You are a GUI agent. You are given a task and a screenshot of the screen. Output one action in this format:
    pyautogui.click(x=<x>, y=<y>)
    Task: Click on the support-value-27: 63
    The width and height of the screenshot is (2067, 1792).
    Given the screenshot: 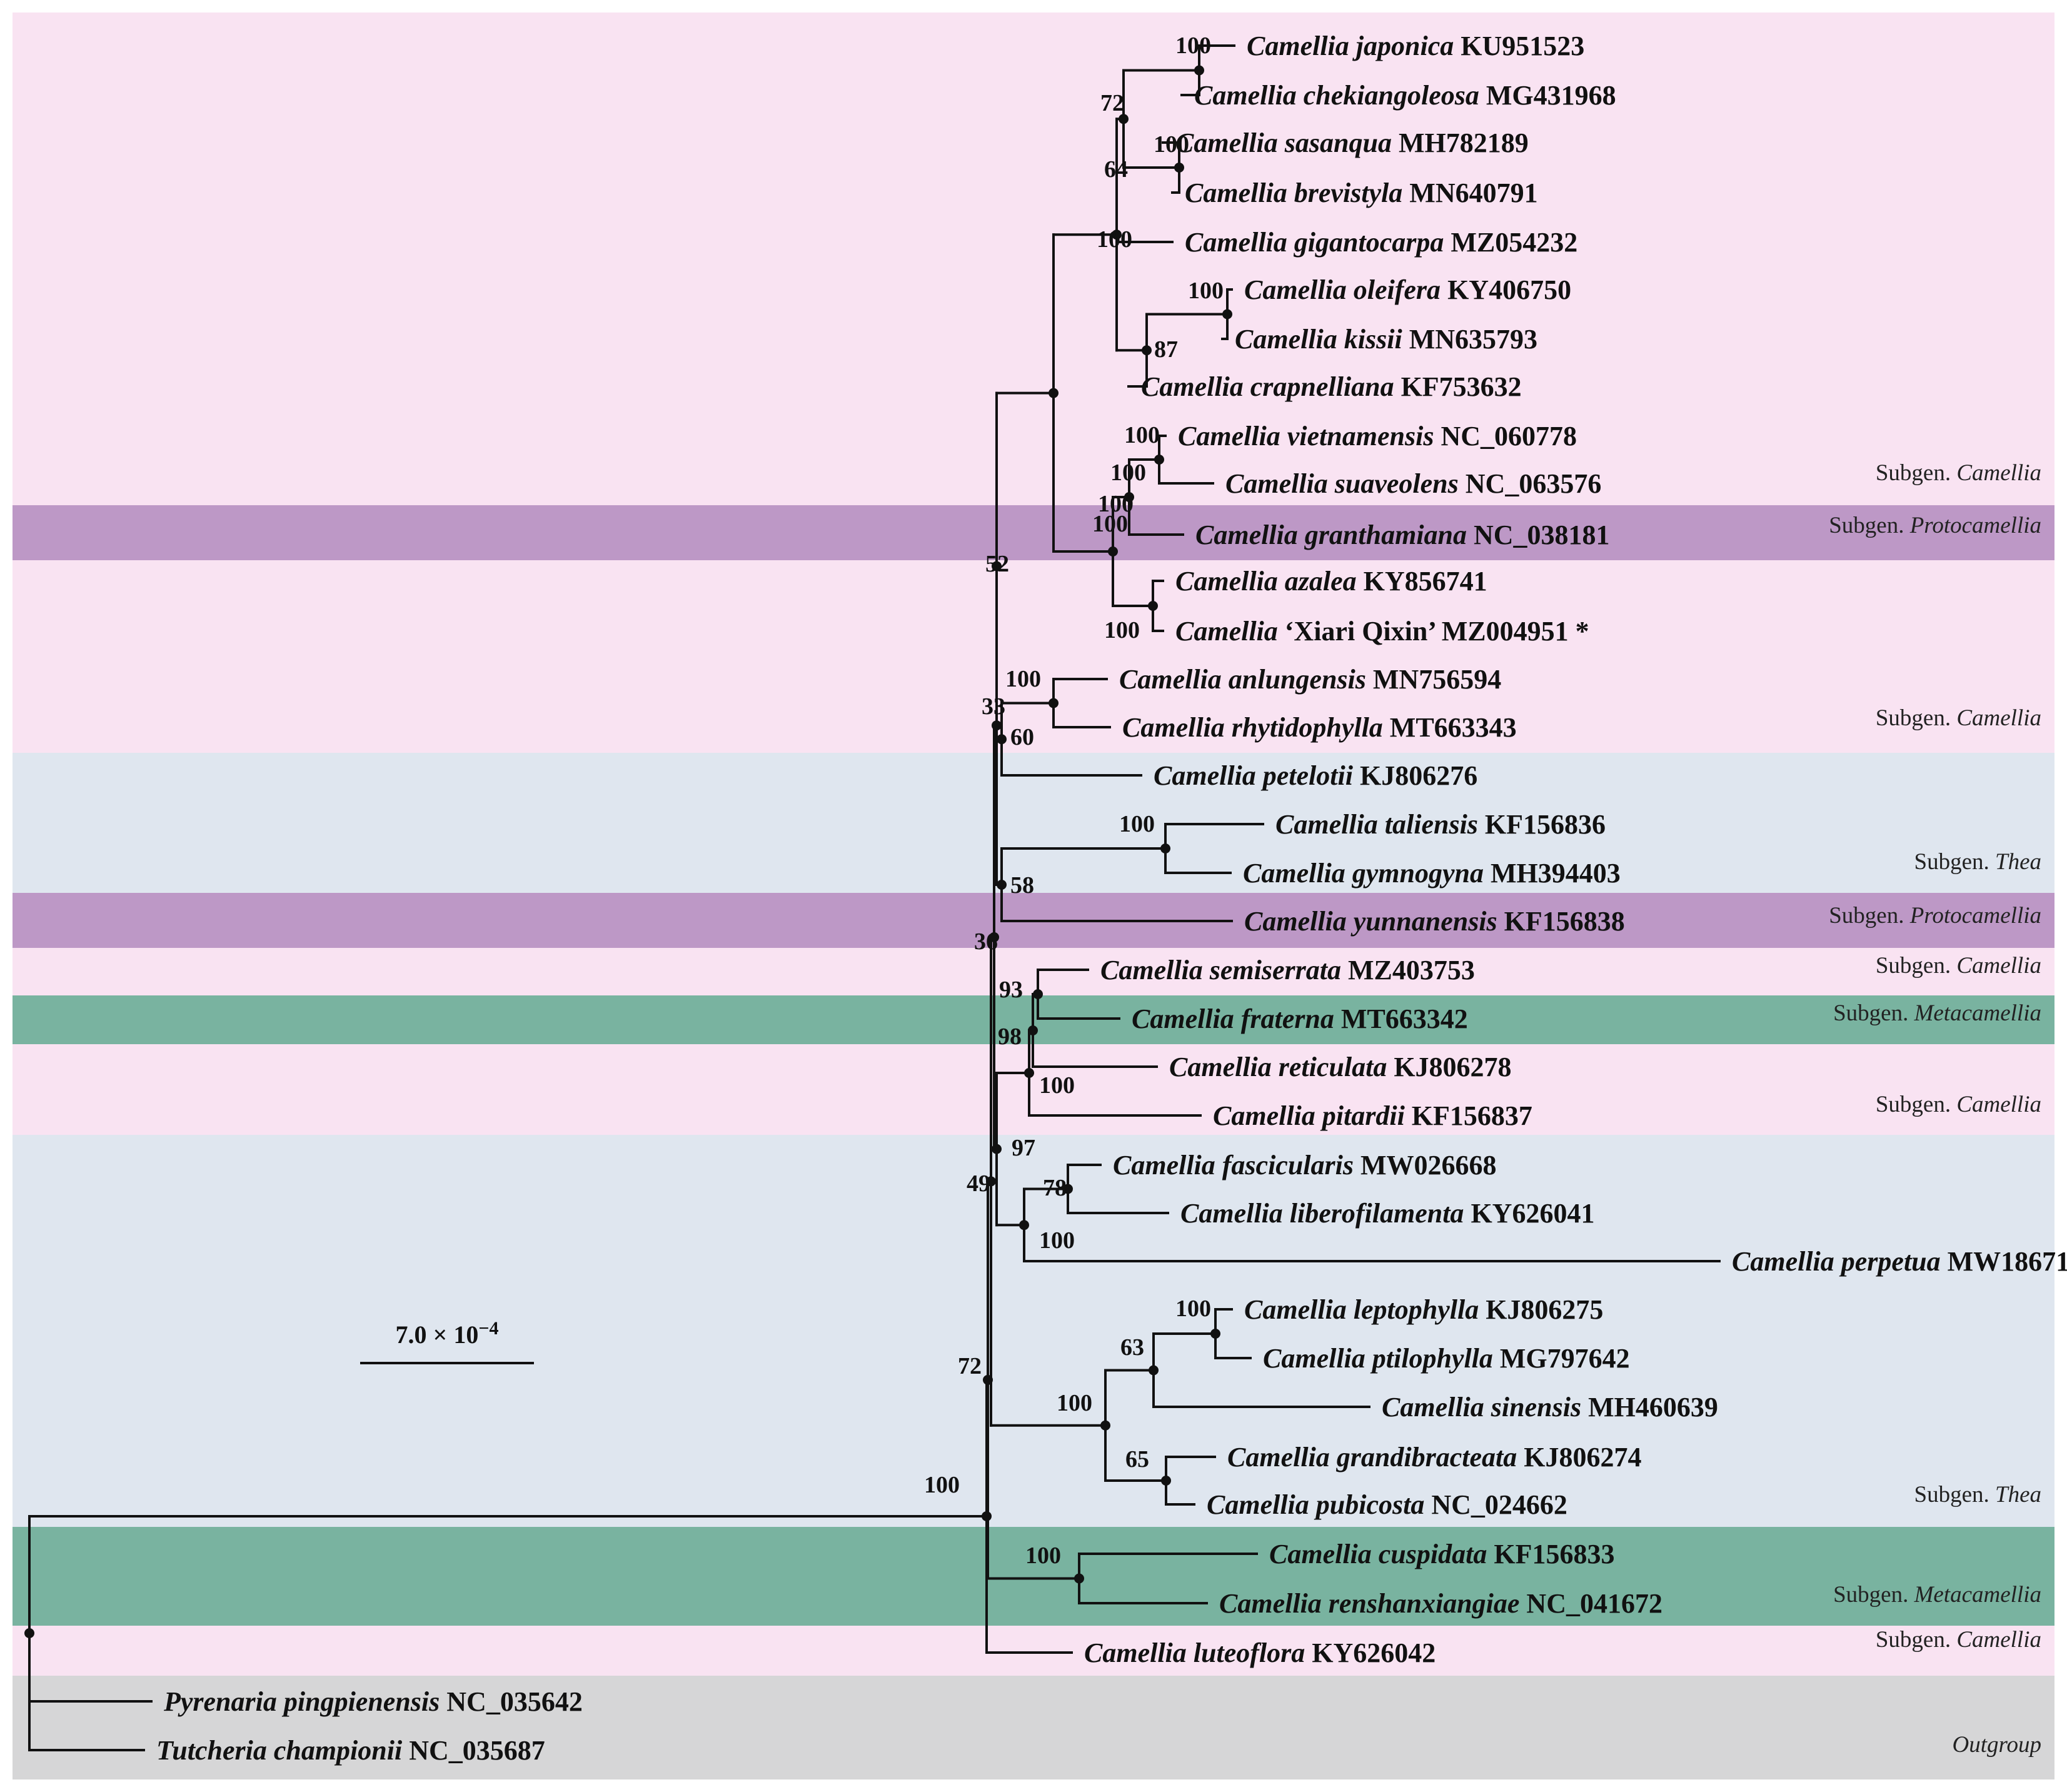 What is the action you would take?
    pyautogui.click(x=1132, y=1347)
    